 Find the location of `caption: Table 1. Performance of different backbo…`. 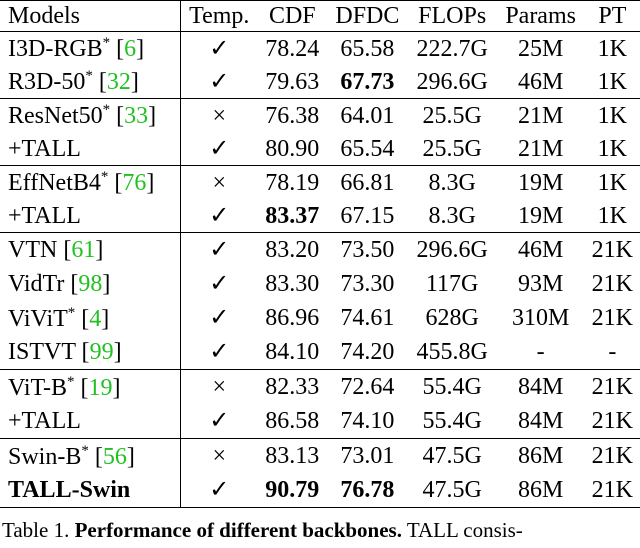

caption: Table 1. Performance of different backbo… is located at coordinates (320, 525).